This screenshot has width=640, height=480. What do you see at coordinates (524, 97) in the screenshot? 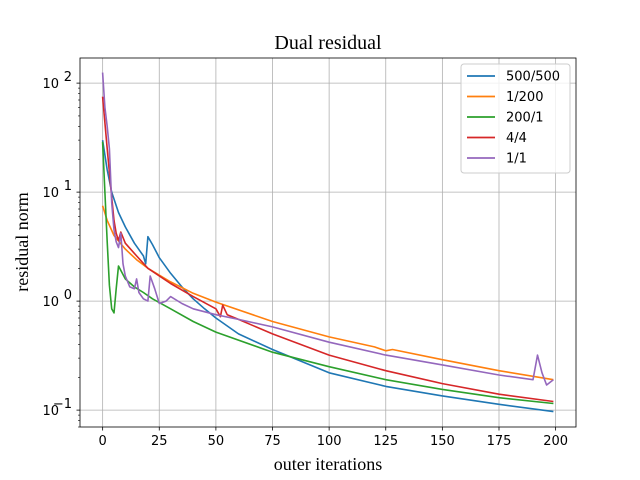
I see `legend-label: 1/200` at bounding box center [524, 97].